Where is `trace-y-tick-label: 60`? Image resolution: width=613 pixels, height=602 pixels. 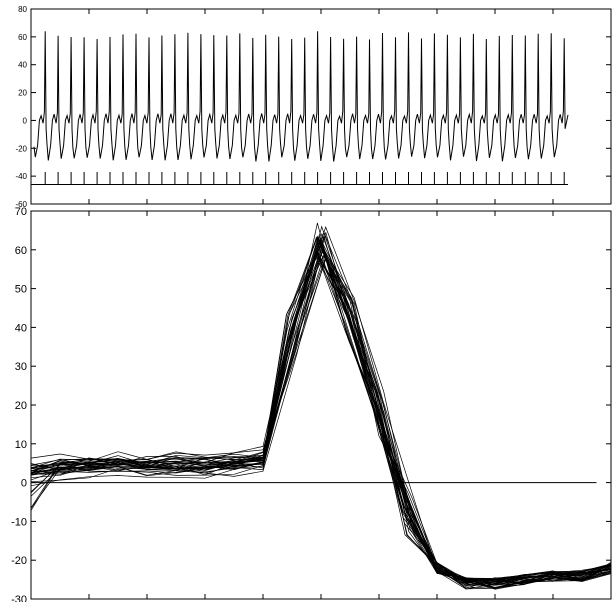
trace-y-tick-label: 60 is located at coordinates (22, 37).